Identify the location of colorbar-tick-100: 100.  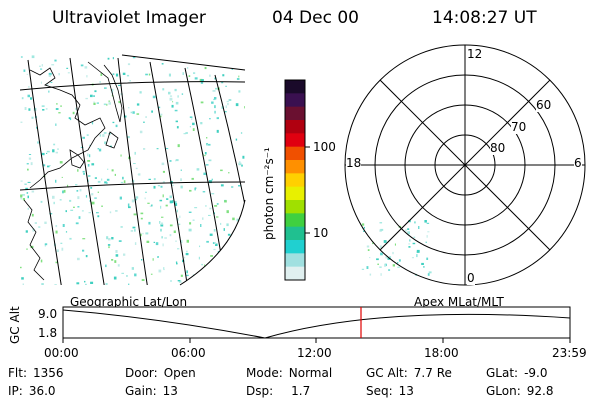
(324, 147).